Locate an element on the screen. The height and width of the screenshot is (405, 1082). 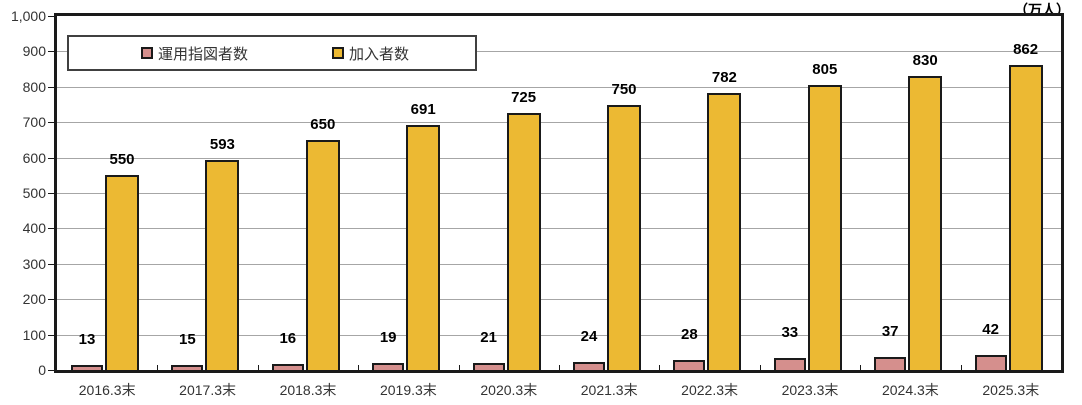
instruction-holders-bar-2018.3末 is located at coordinates (287, 367).